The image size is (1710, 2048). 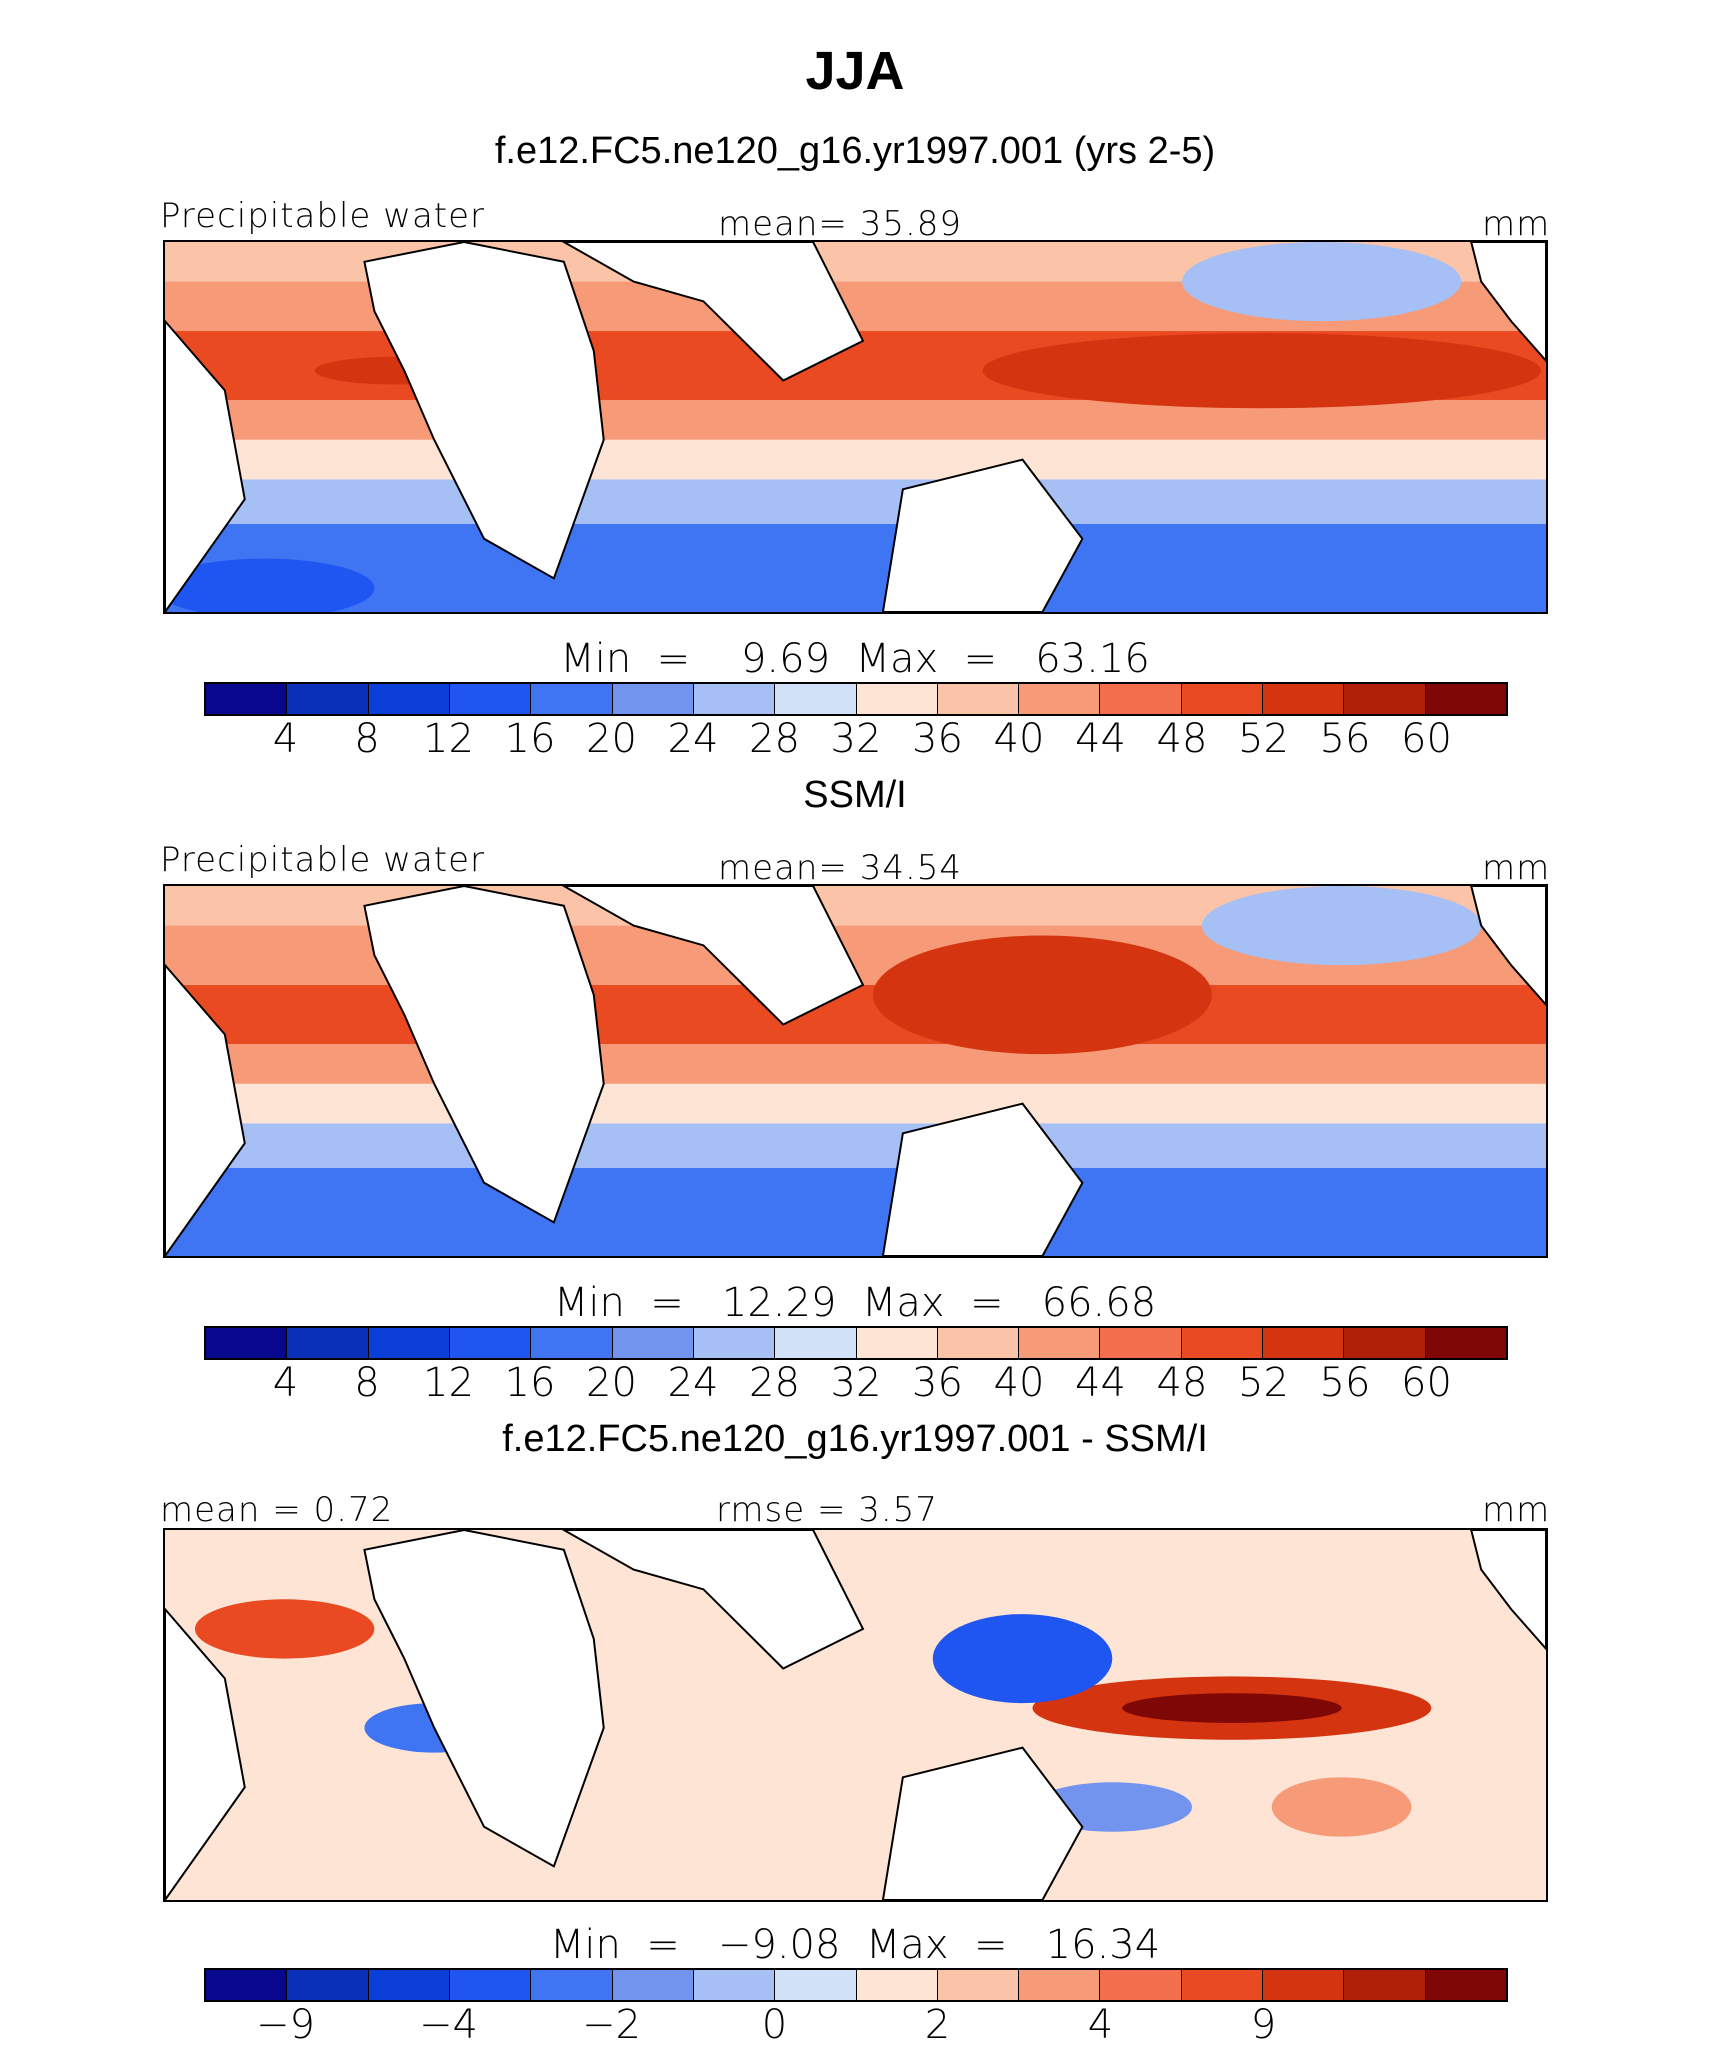 I want to click on panel-3-minmax: Min = −9.08 Max = 16.34, so click(x=855, y=1945).